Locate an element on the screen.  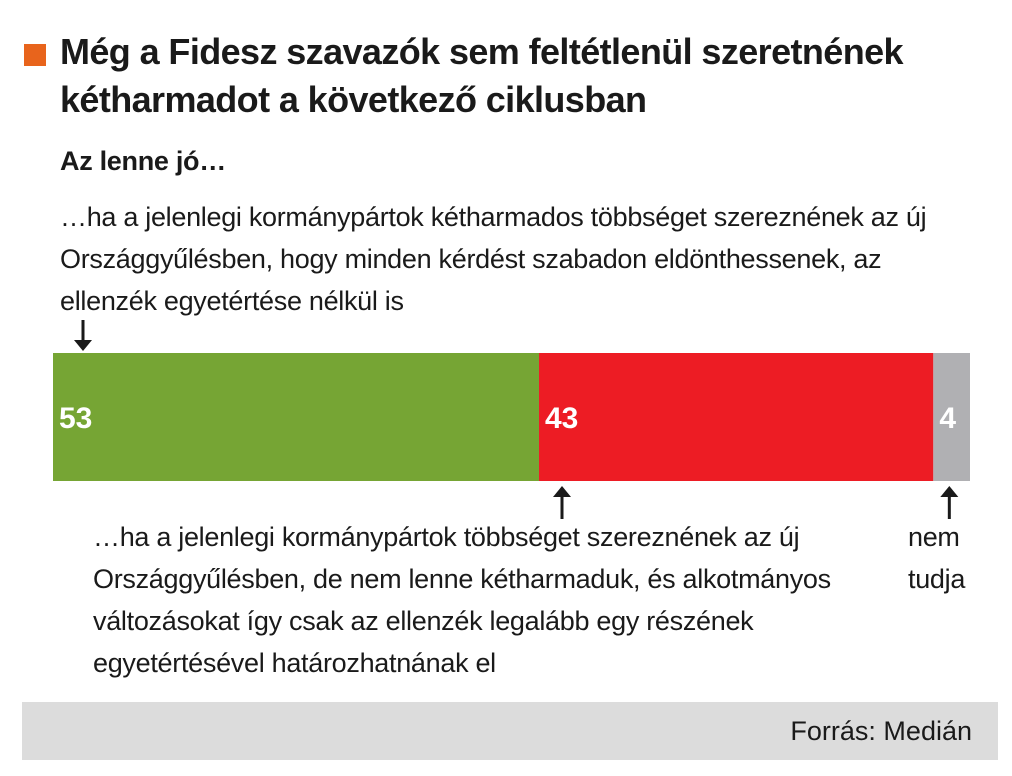
segment-3-description: nem tudja is located at coordinates (937, 558).